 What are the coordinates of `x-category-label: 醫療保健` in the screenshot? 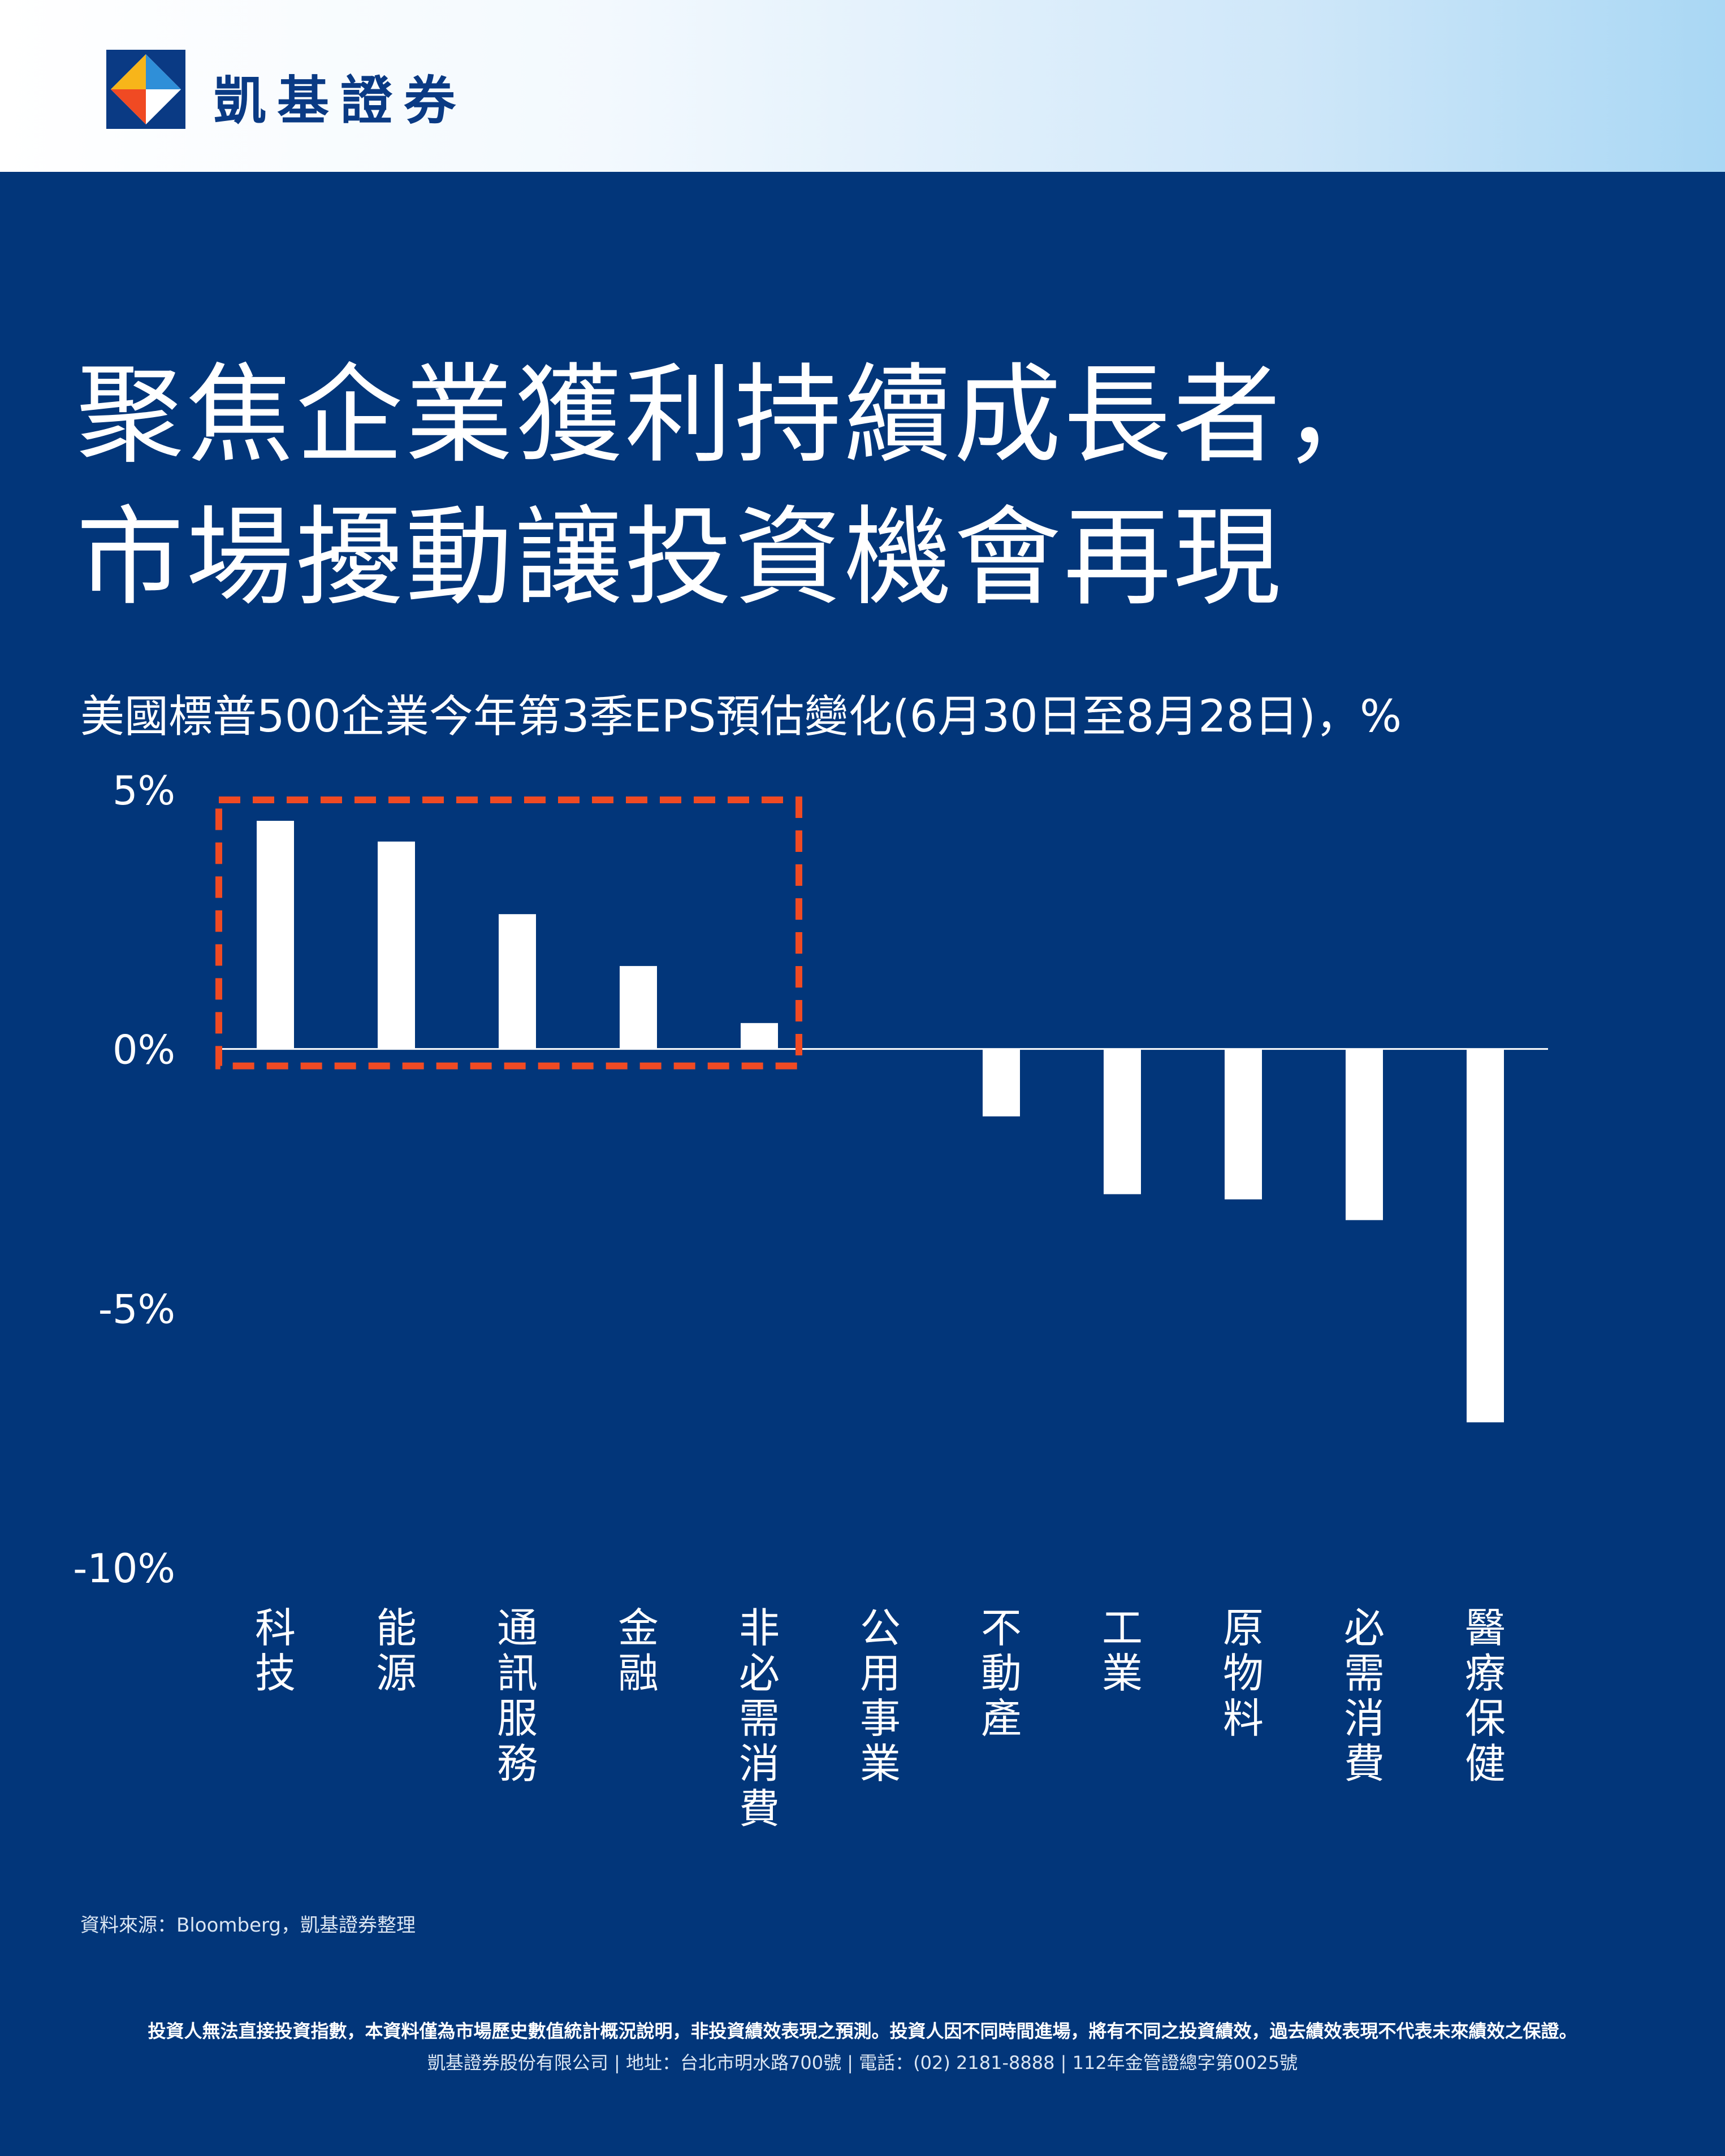 It's located at (1485, 1695).